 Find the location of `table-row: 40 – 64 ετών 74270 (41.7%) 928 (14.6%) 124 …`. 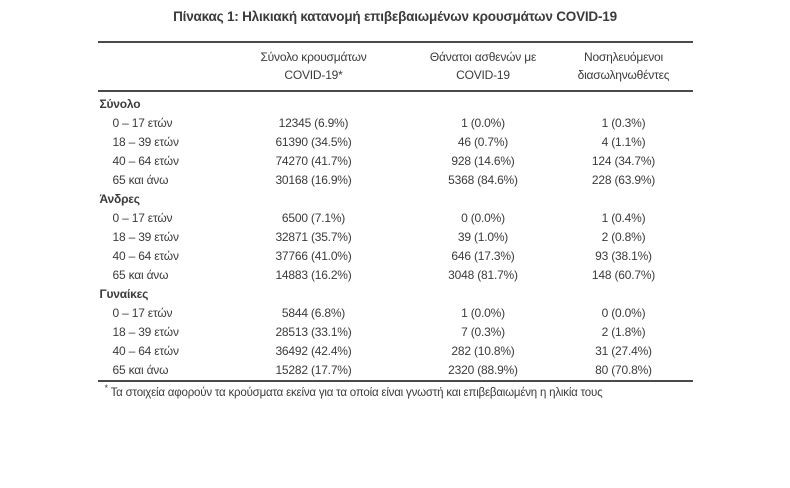

table-row: 40 – 64 ετών 74270 (41.7%) 928 (14.6%) 124 … is located at coordinates (395, 161).